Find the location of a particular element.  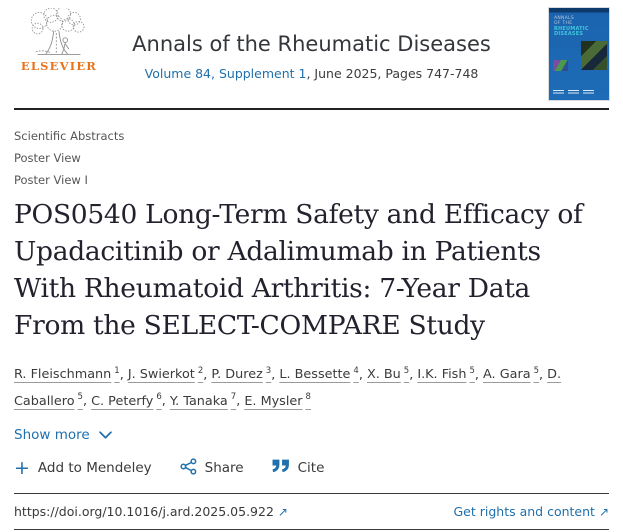

title-line: Upadacitinib or Adalimumab in Patients is located at coordinates (277, 251).